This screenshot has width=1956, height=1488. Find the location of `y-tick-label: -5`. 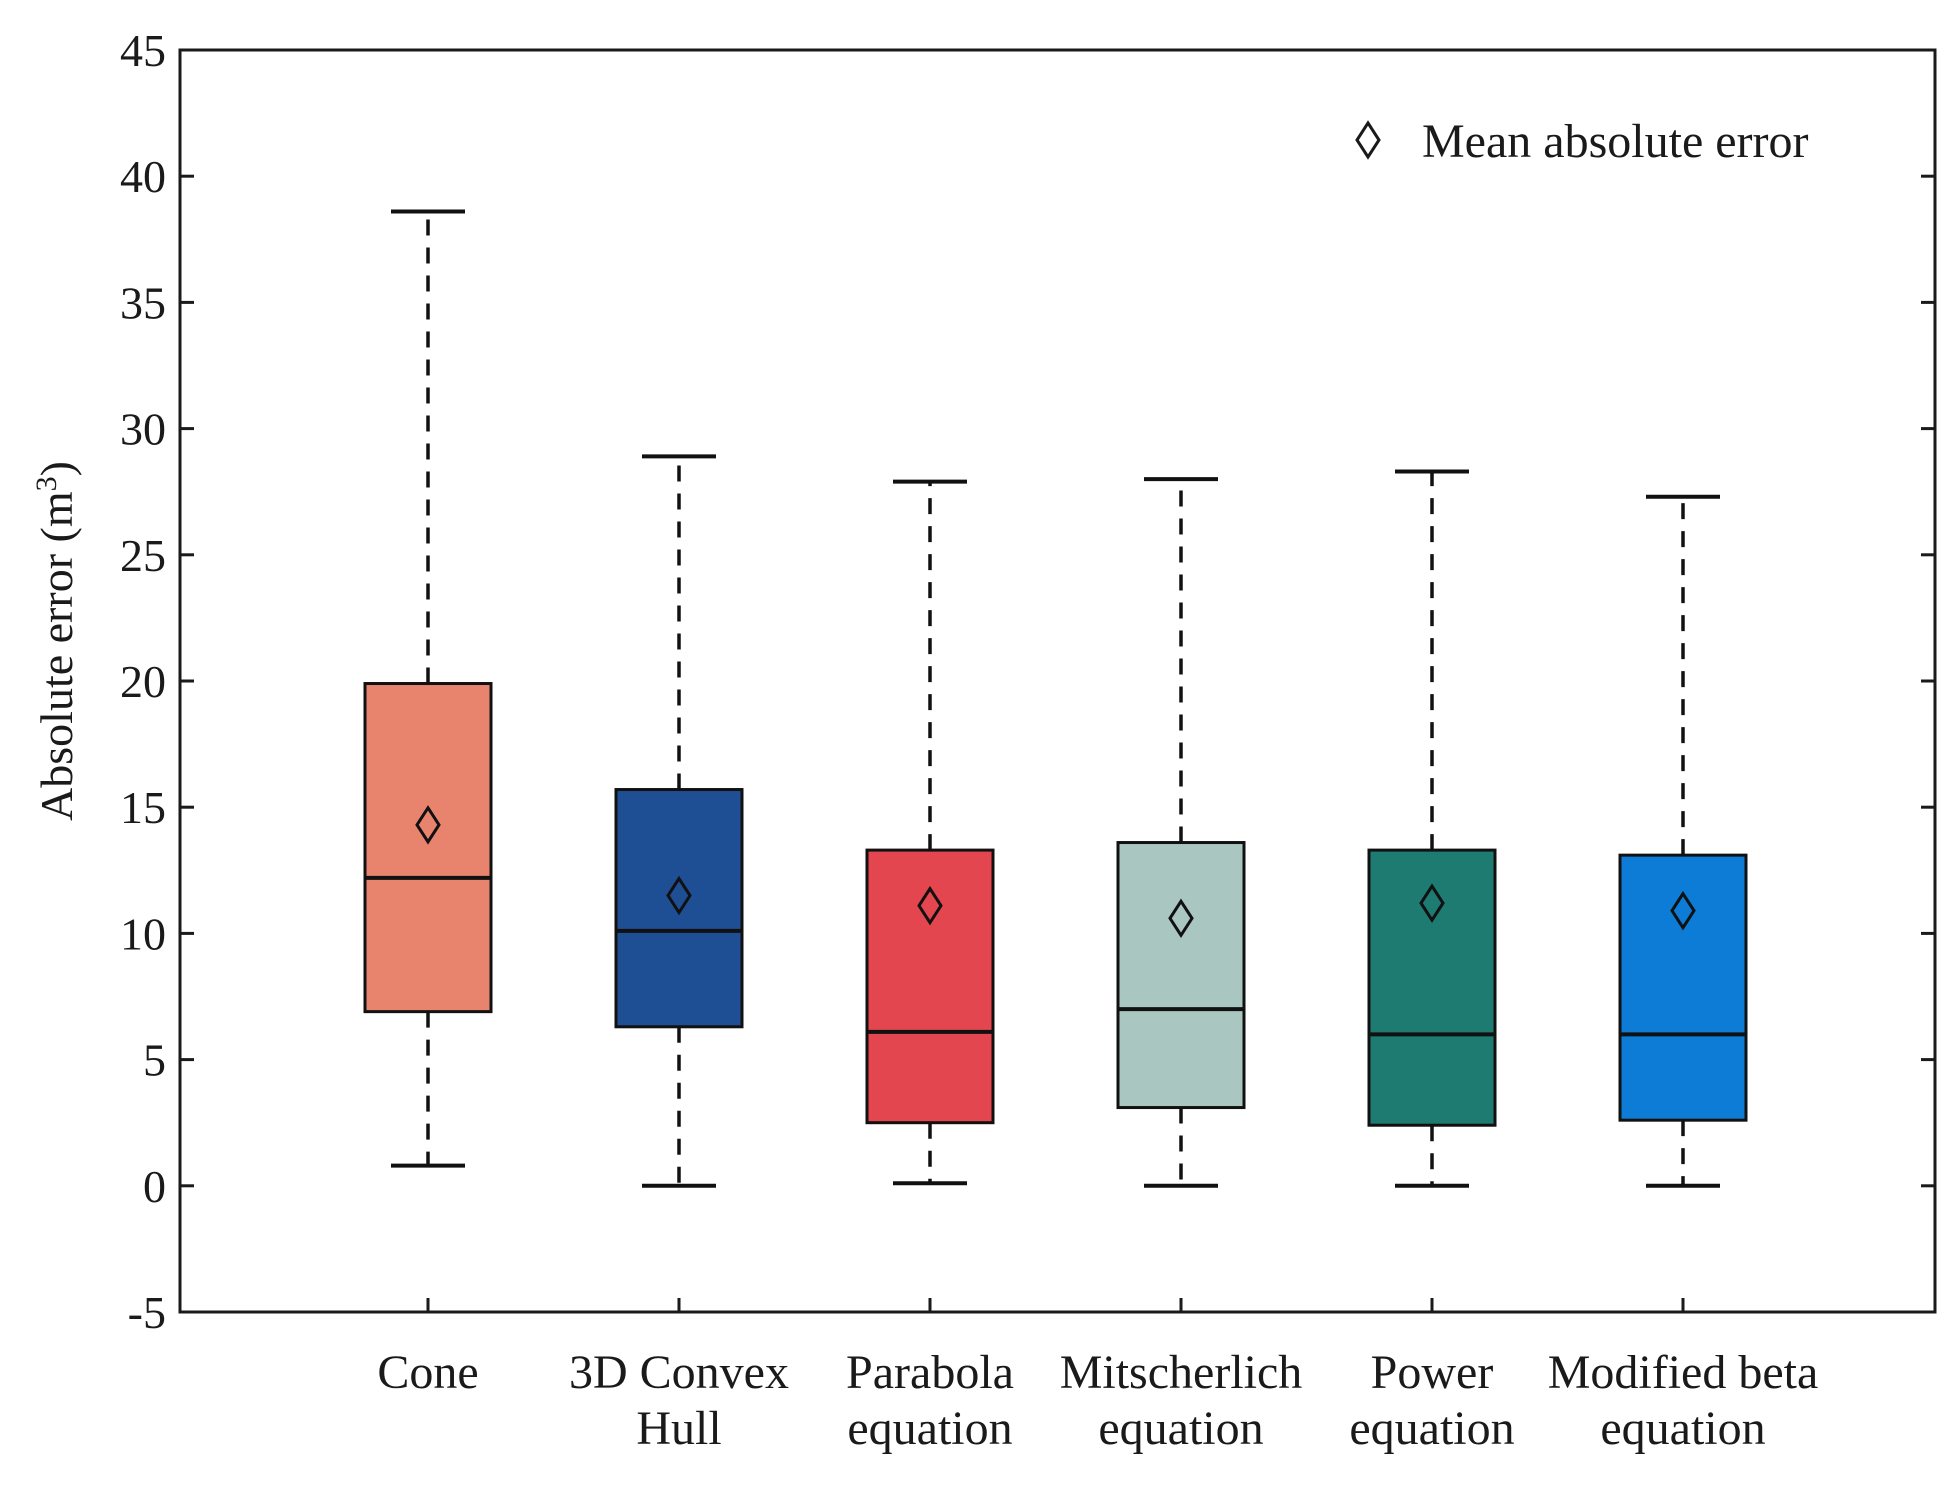

y-tick-label: -5 is located at coordinates (147, 1312).